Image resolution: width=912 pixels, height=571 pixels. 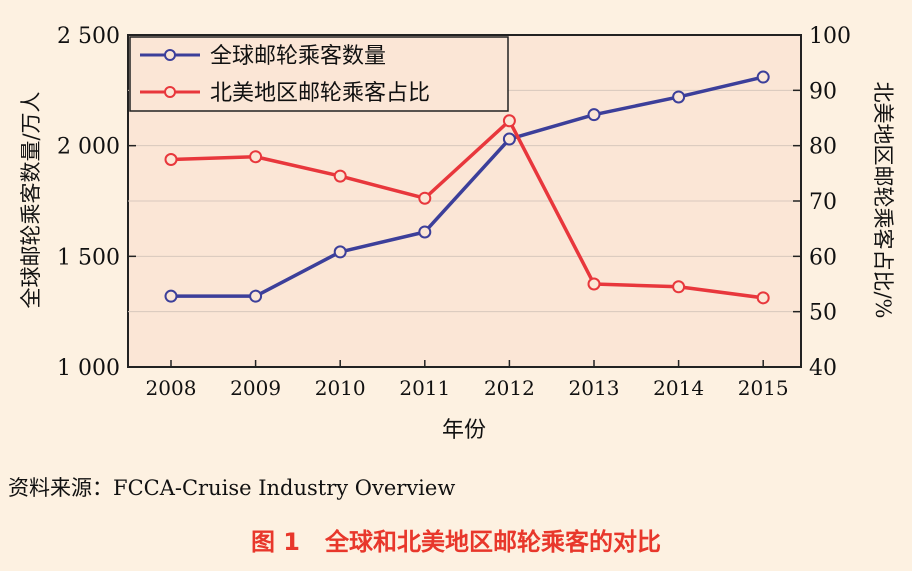 I want to click on y-axis-left-label: 全球邮轮乘客数量/万人, so click(x=31, y=199).